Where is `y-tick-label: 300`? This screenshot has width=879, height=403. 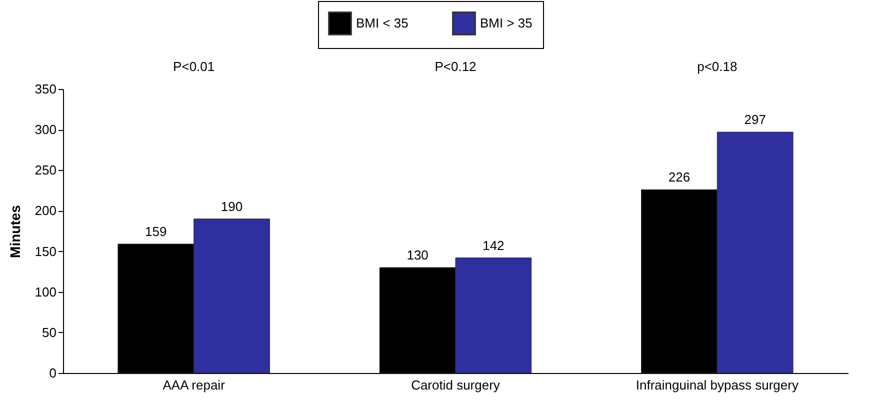
y-tick-label: 300 is located at coordinates (45, 130).